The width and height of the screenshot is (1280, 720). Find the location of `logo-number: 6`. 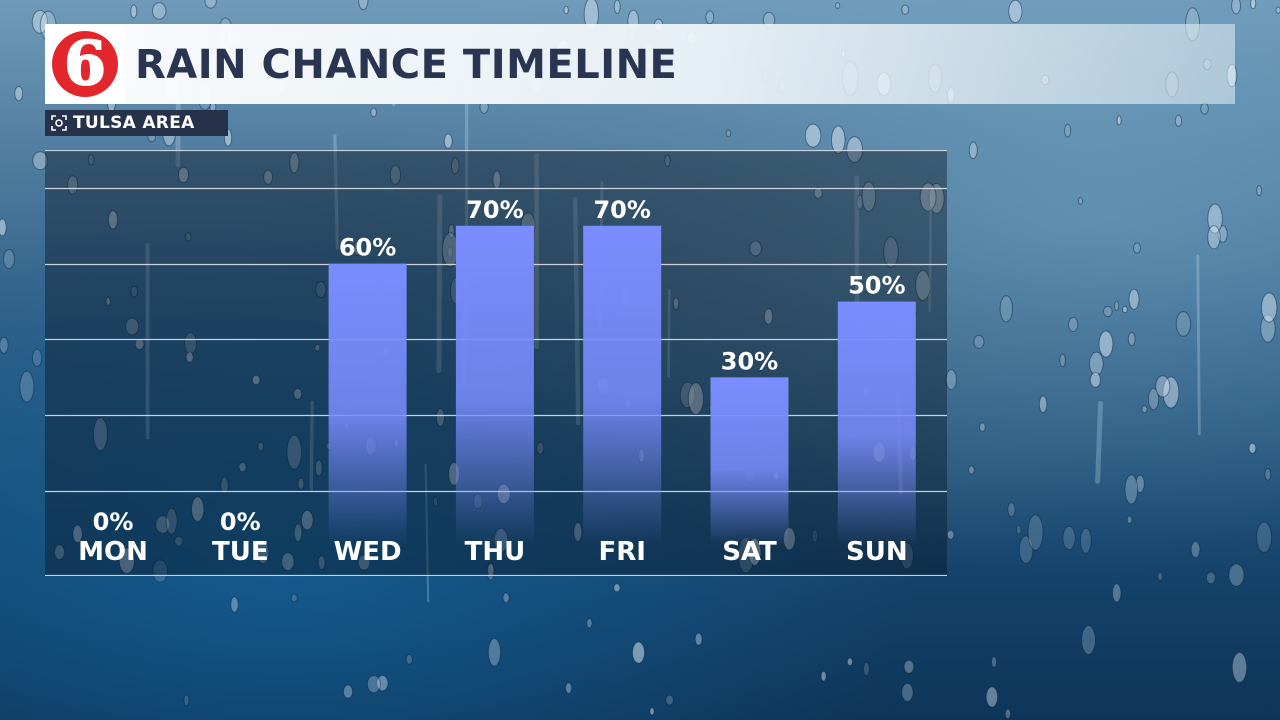

logo-number: 6 is located at coordinates (85, 64).